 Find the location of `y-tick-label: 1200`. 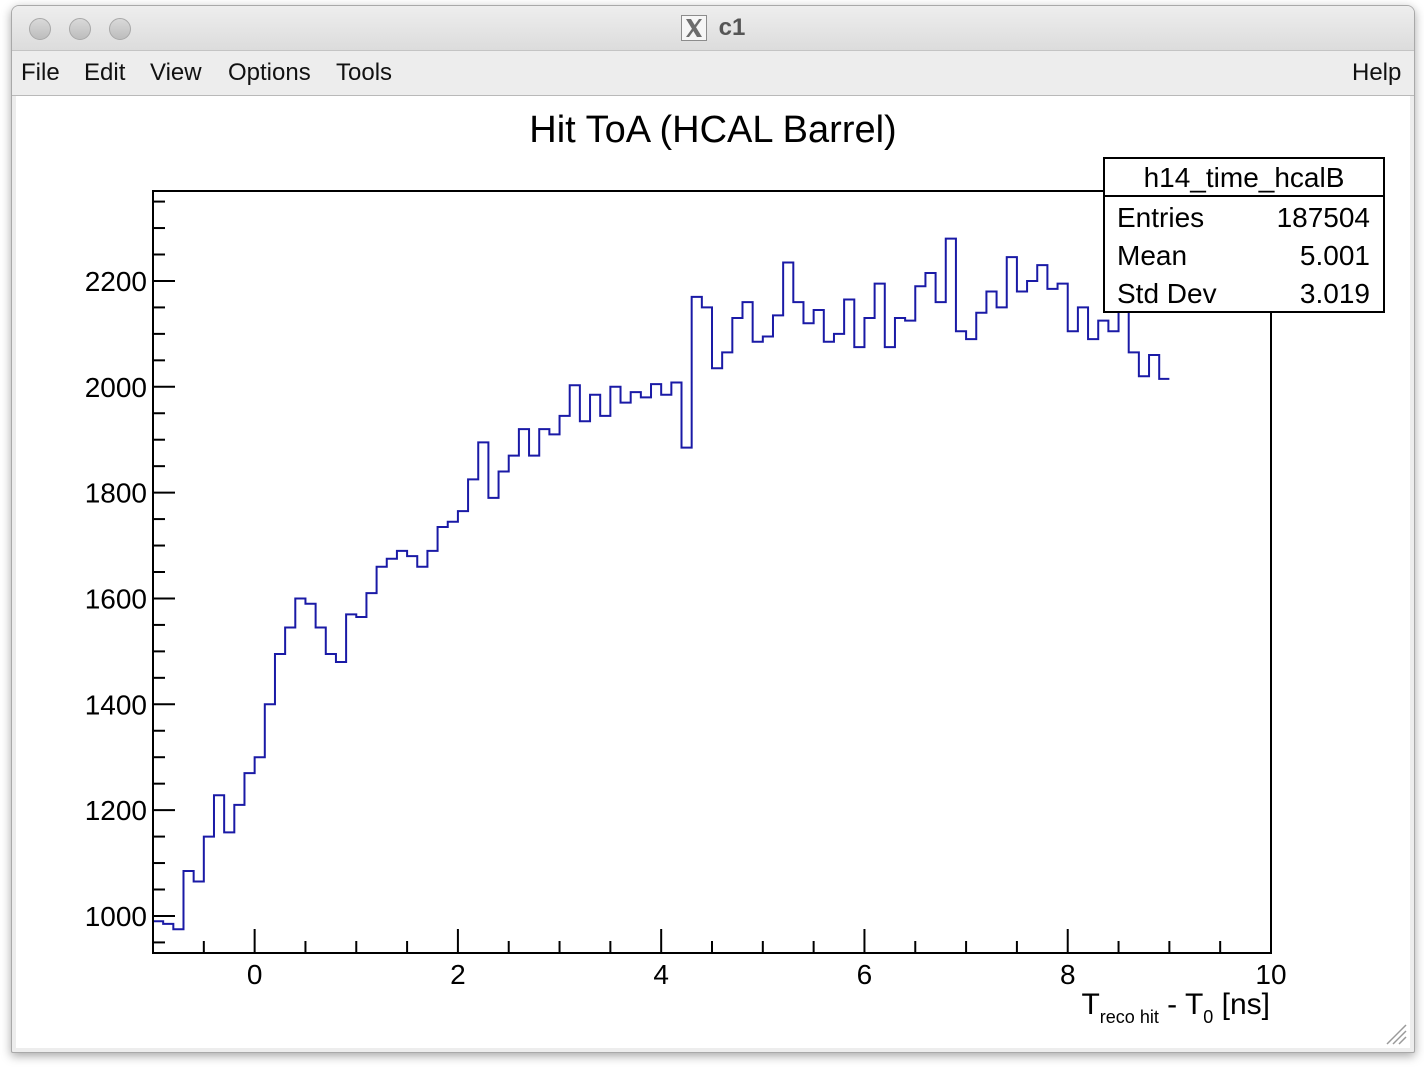

y-tick-label: 1200 is located at coordinates (116, 810).